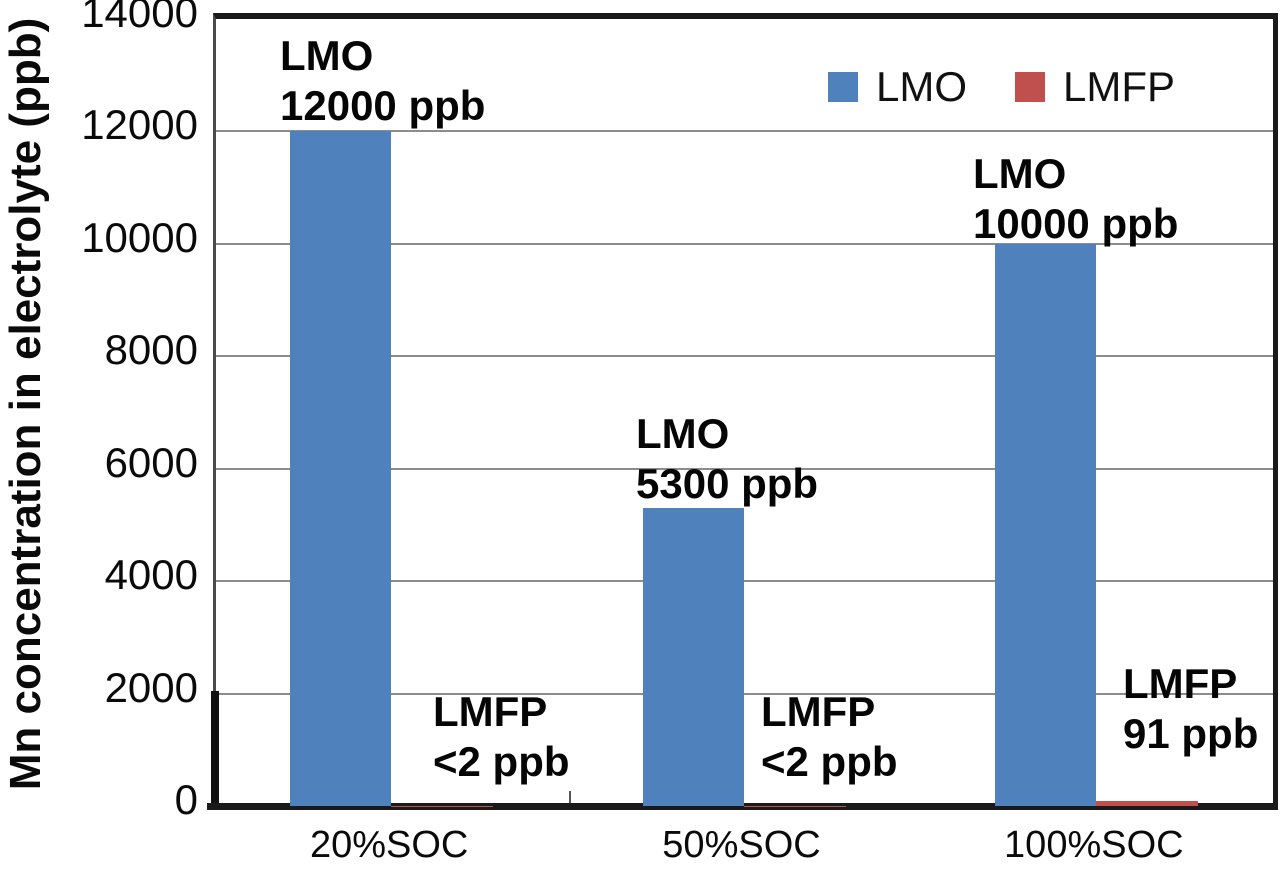  I want to click on bar-lmo-50%soc, so click(693, 657).